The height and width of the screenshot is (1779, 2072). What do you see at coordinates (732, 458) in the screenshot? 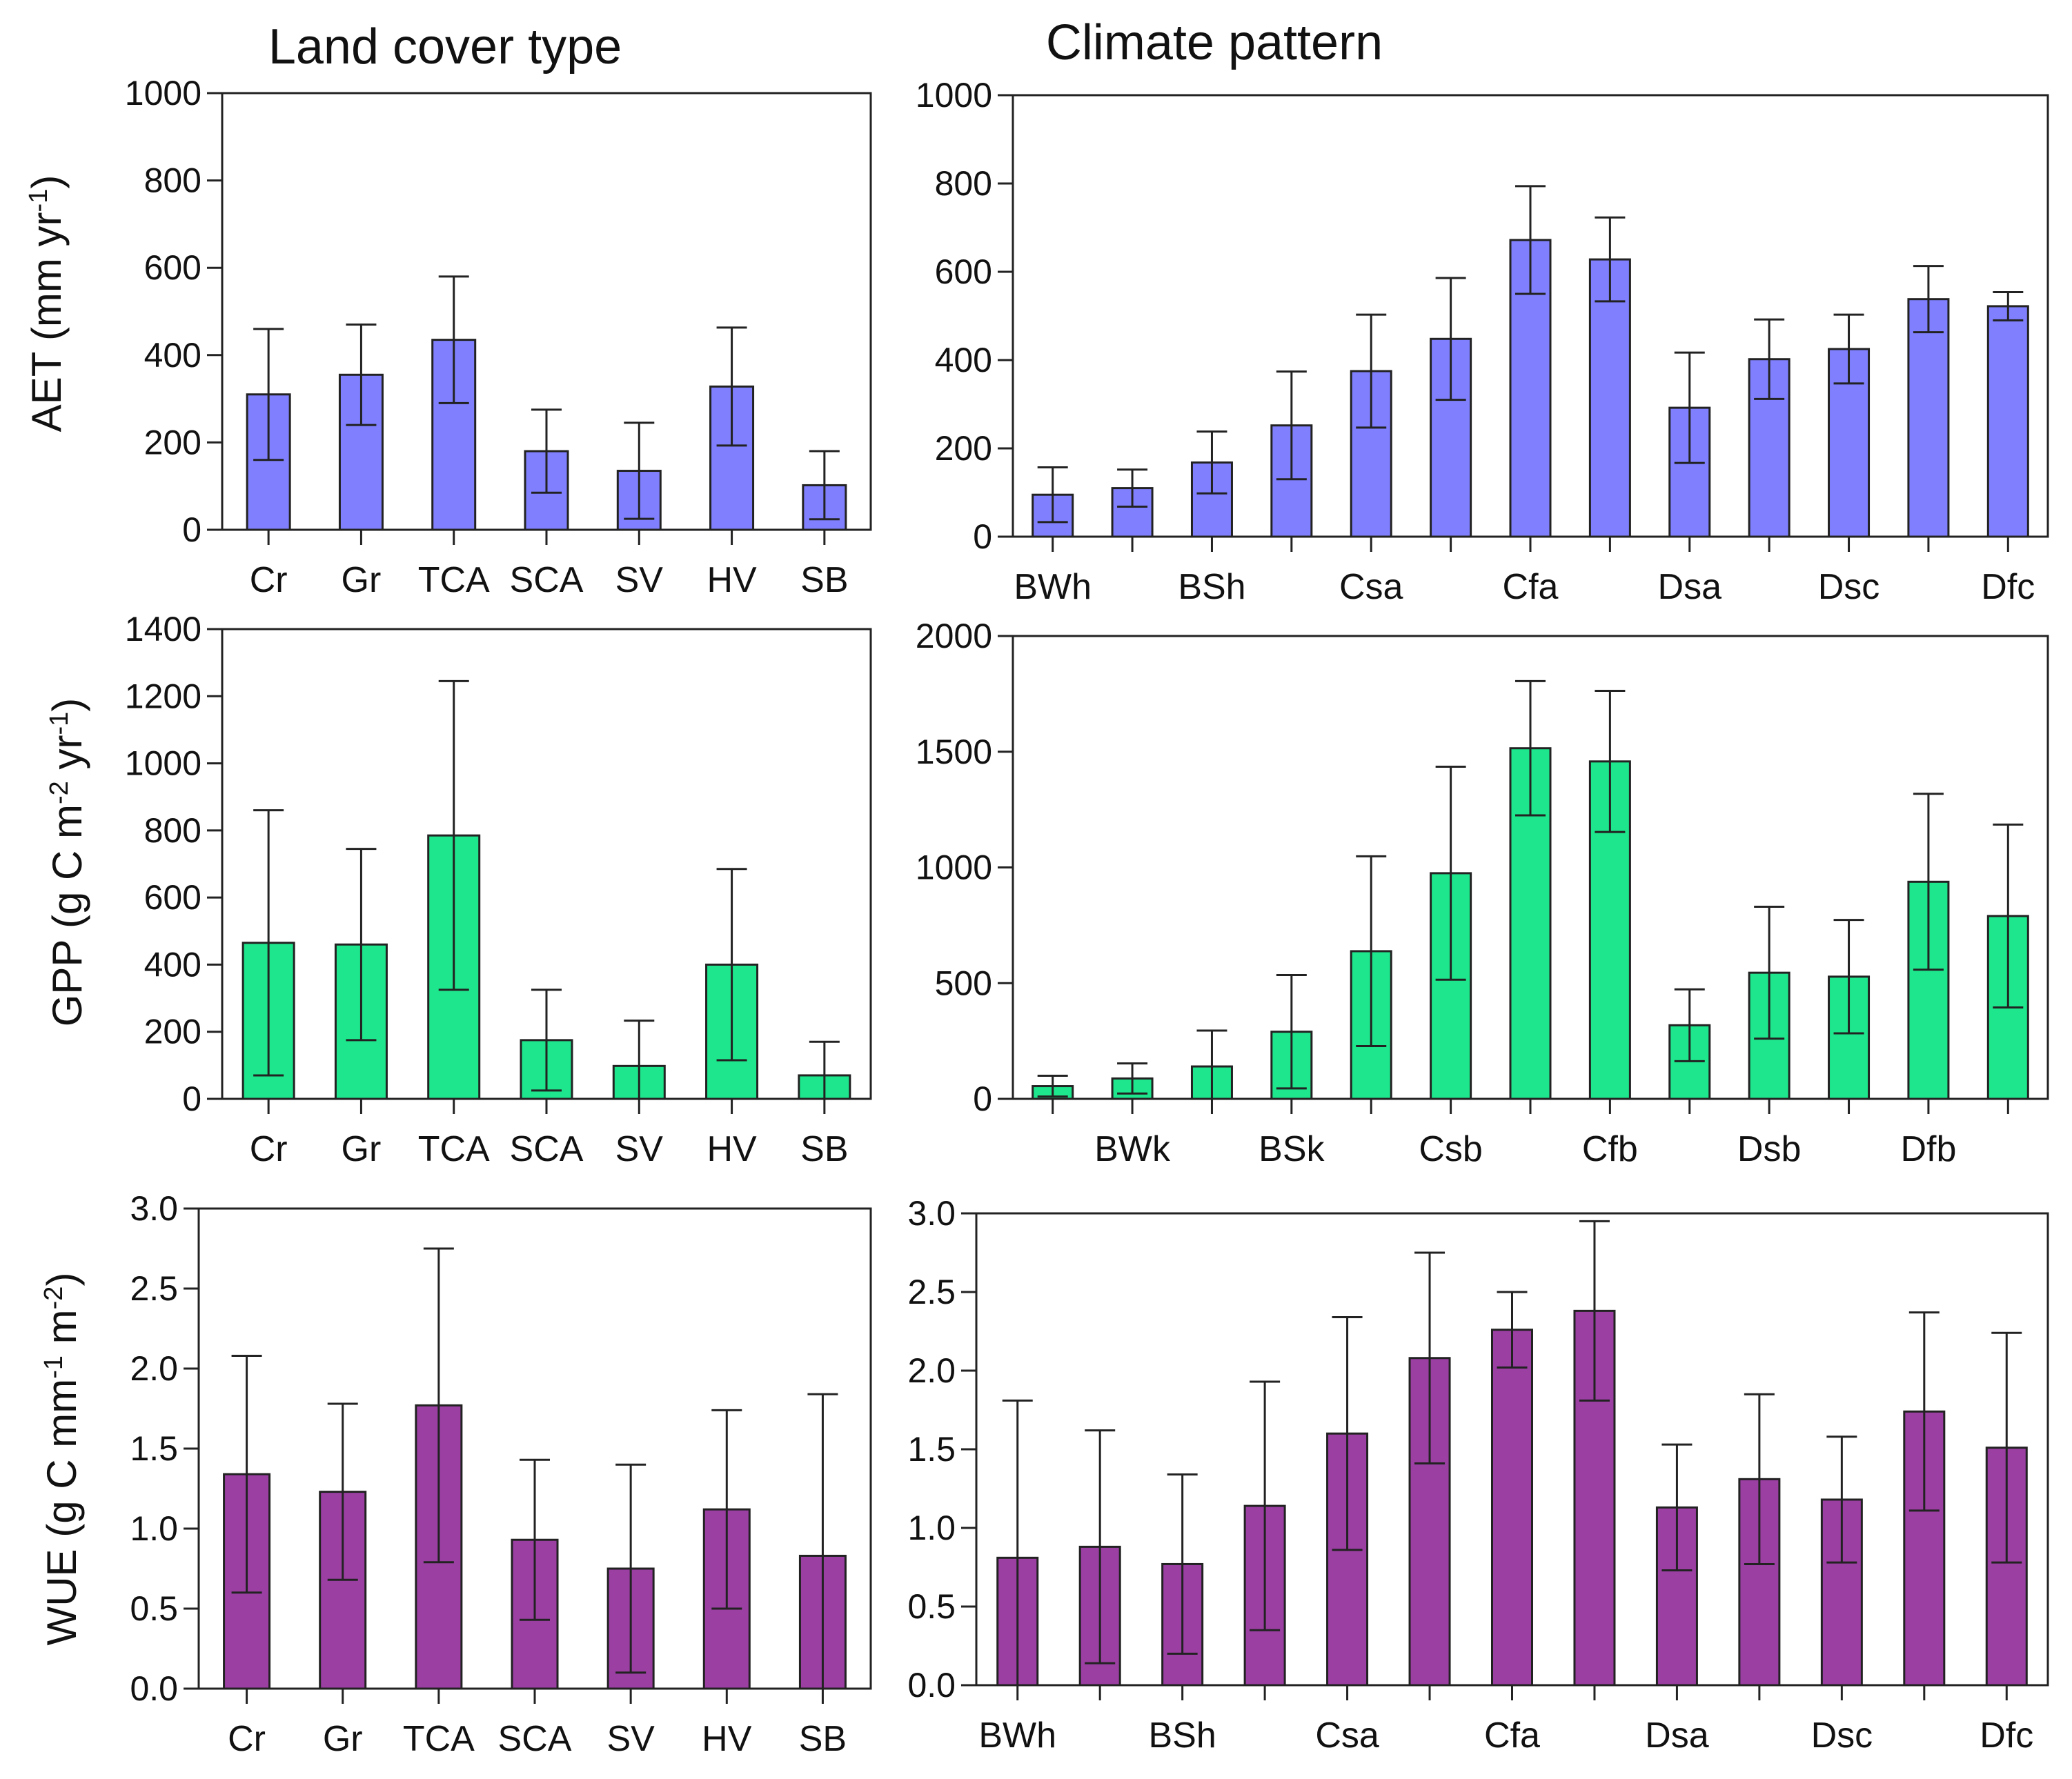
I see `aet-land-bar-HV` at bounding box center [732, 458].